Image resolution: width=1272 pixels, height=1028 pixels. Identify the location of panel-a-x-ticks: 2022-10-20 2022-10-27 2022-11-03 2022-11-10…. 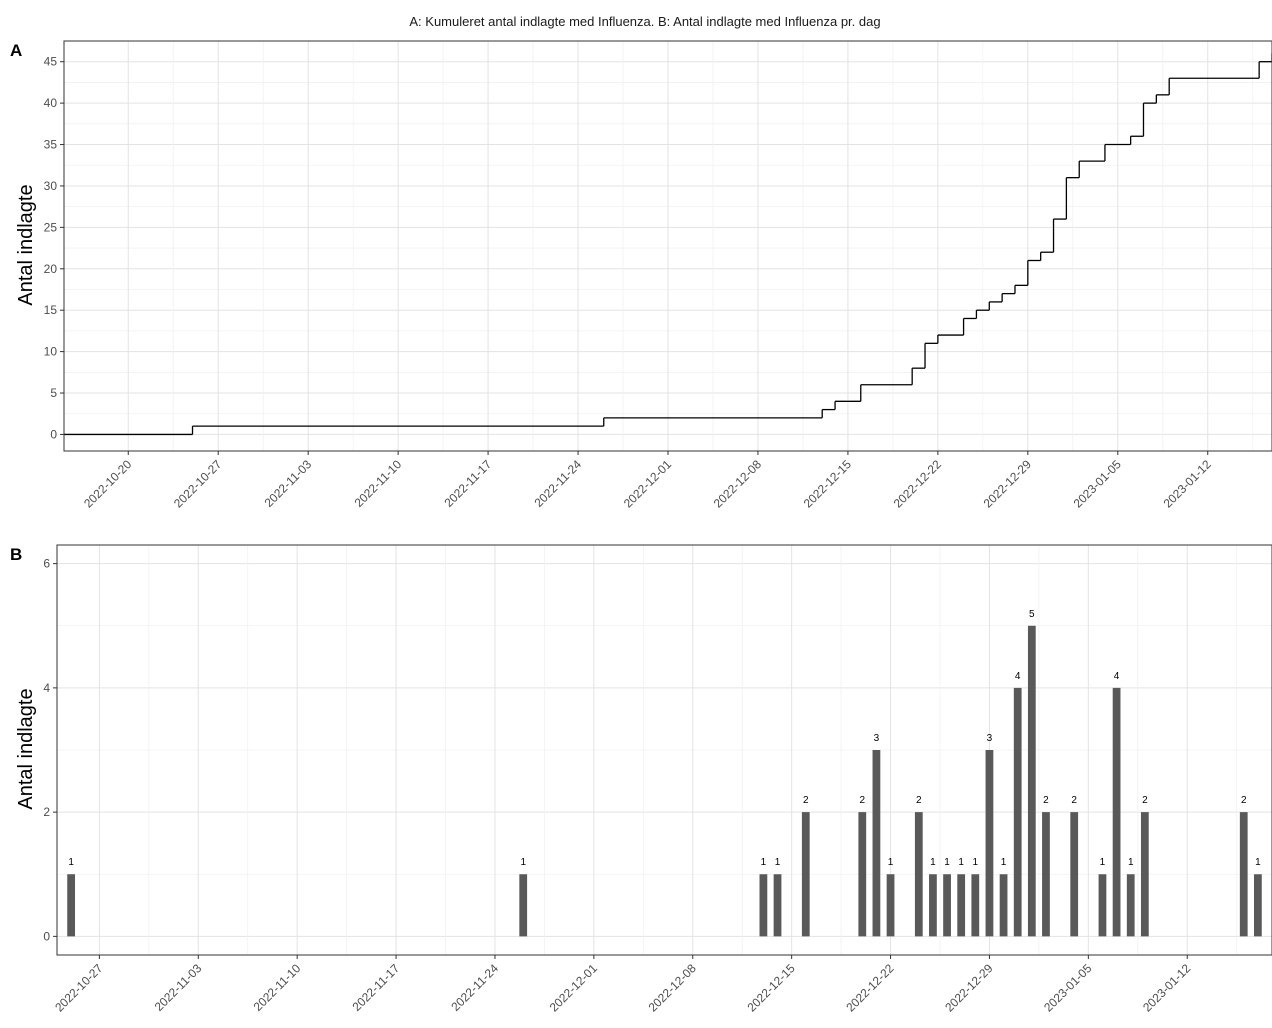
(647, 481).